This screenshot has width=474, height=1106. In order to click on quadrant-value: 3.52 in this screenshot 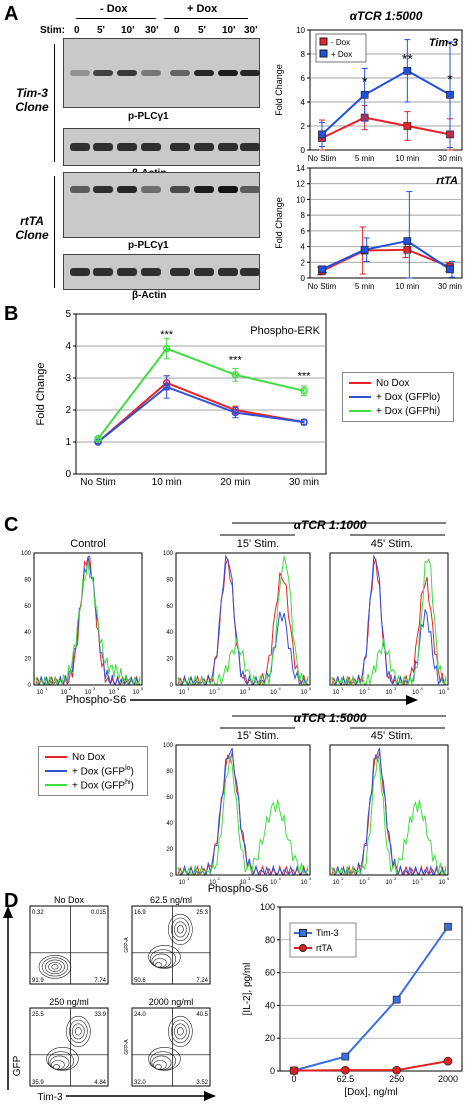, I will do `click(202, 1083)`.